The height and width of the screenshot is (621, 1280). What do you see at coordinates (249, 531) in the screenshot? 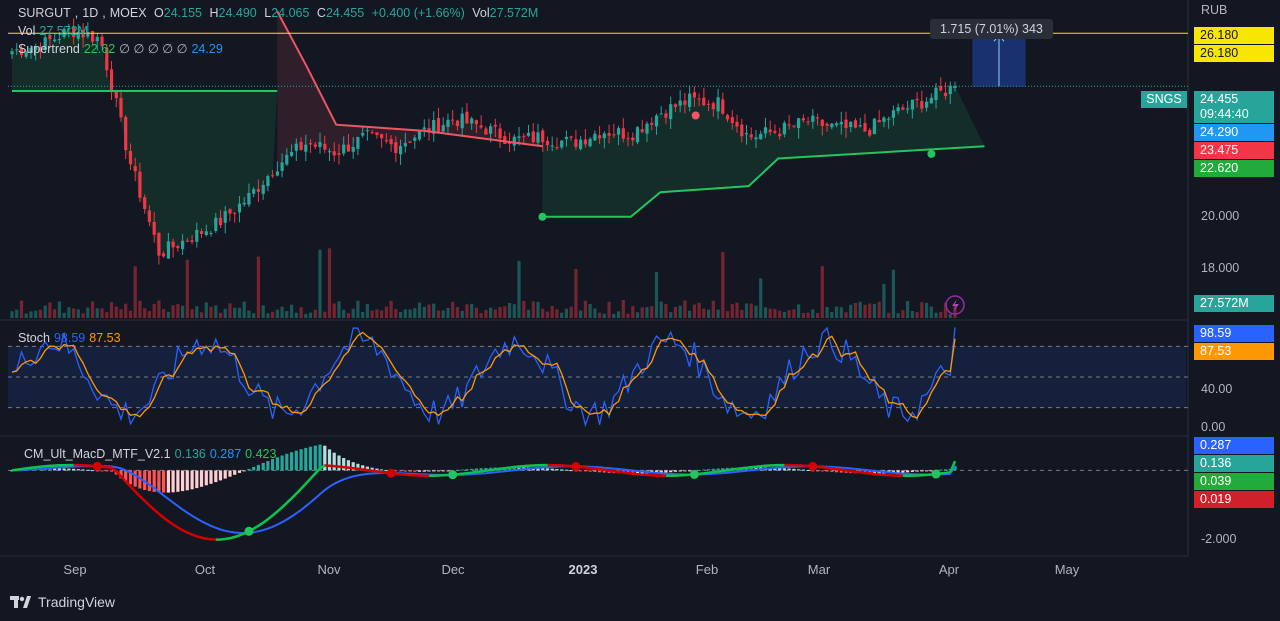
I see `macd-cross-dot` at bounding box center [249, 531].